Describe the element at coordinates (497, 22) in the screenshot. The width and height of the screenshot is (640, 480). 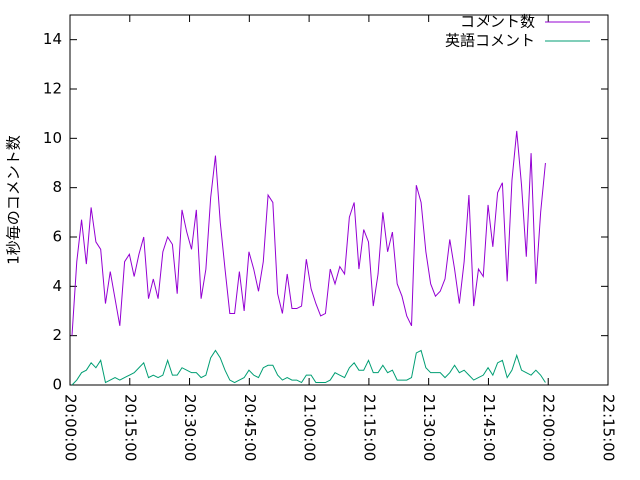
I see `legend-label: コメント数` at that location.